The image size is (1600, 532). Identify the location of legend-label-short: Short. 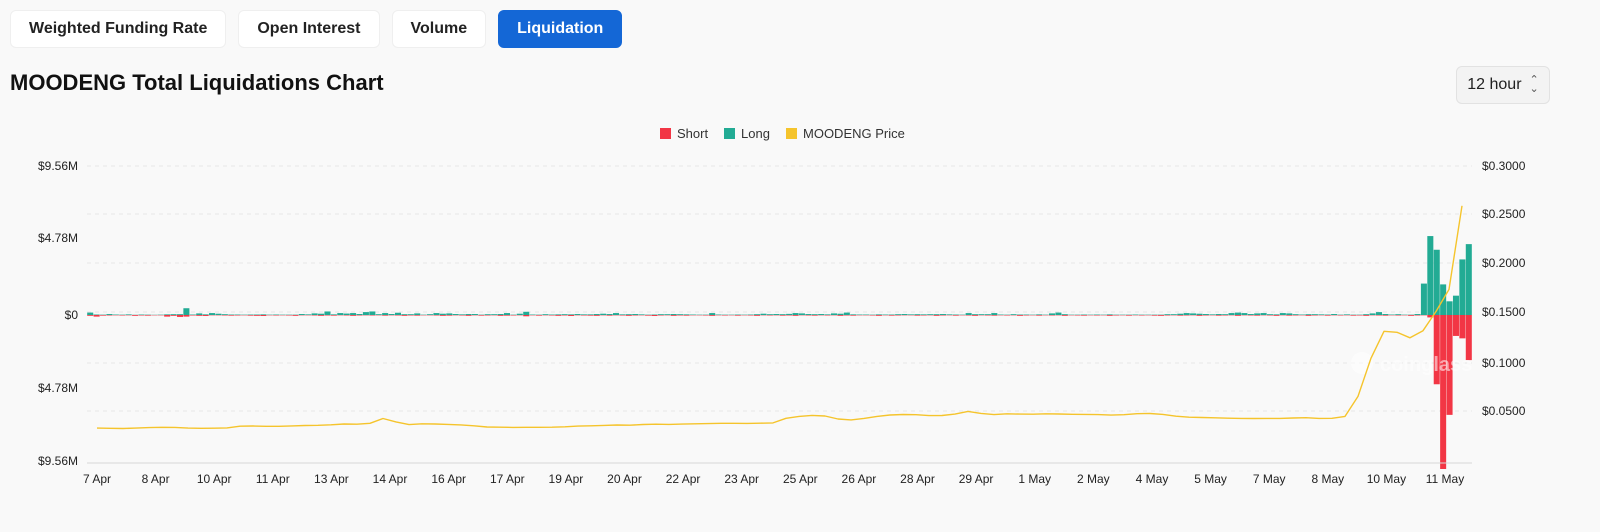
(692, 133).